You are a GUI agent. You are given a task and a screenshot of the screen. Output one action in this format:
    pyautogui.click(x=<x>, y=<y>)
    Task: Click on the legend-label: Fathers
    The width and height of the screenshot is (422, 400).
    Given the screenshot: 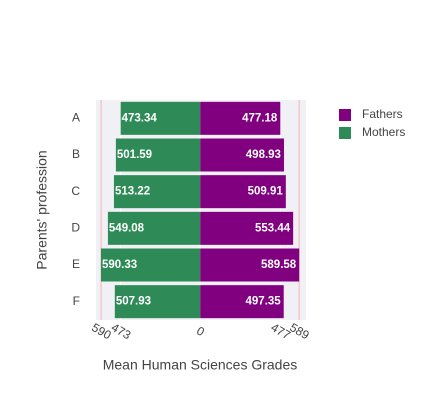 What is the action you would take?
    pyautogui.click(x=382, y=114)
    